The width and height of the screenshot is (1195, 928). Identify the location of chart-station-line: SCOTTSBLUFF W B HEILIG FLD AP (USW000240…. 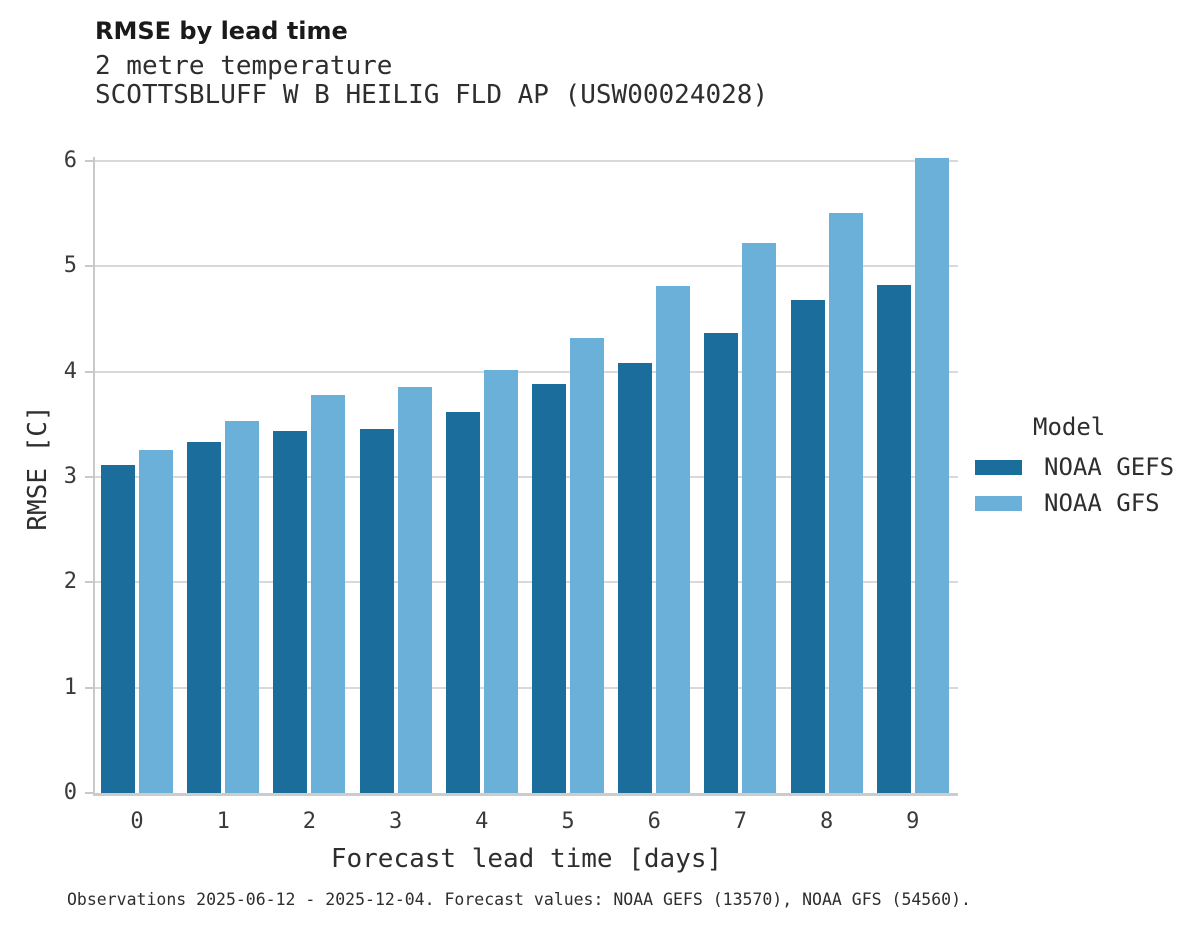
(432, 95).